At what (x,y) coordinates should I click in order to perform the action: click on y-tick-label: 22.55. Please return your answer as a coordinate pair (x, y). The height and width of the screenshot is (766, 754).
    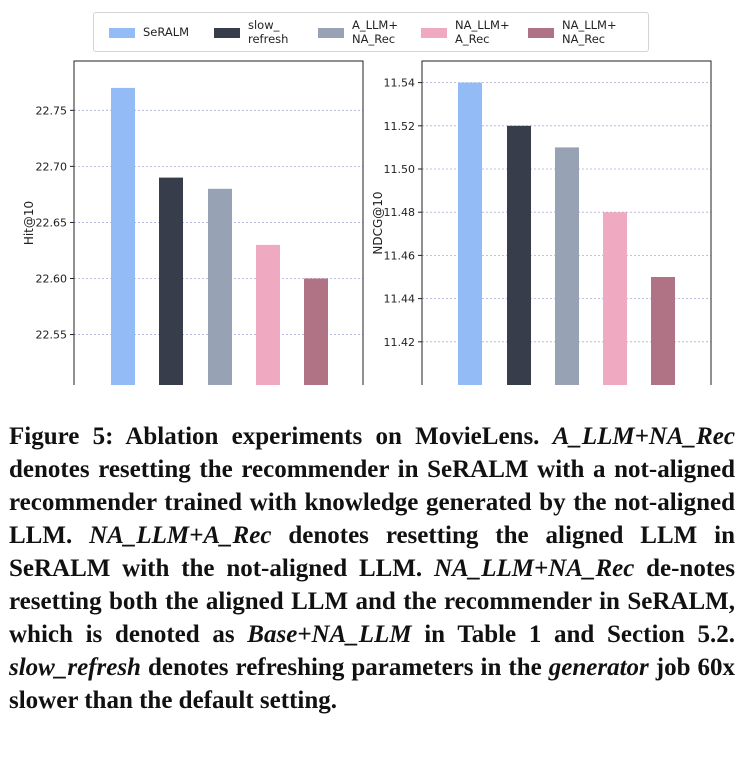
    Looking at the image, I should click on (52, 335).